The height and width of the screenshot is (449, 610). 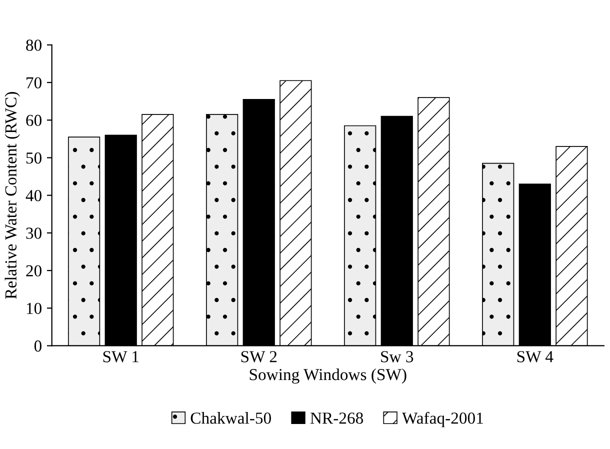 What do you see at coordinates (328, 376) in the screenshot?
I see `x-axis-title: Sowing Windows (SW)` at bounding box center [328, 376].